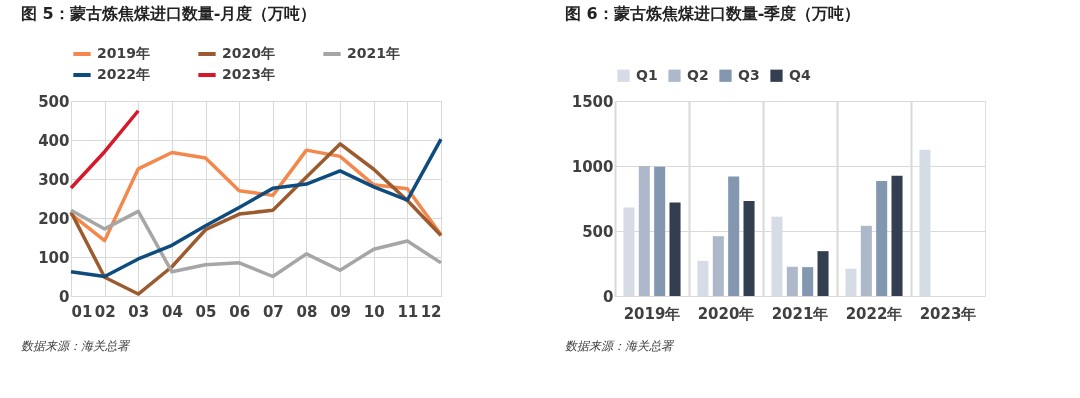  What do you see at coordinates (592, 166) in the screenshot?
I see `y-tick-label: 1000` at bounding box center [592, 166].